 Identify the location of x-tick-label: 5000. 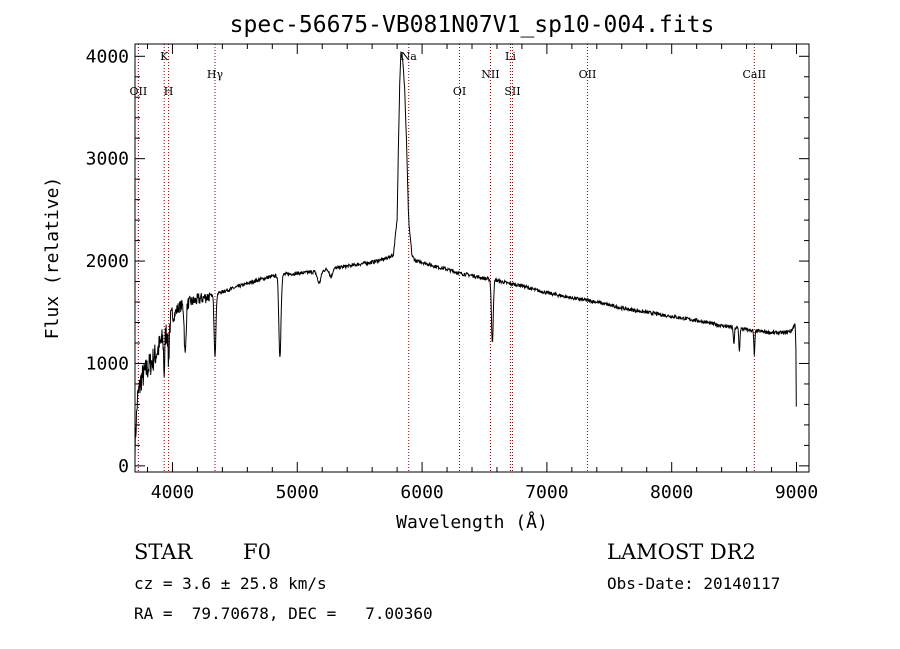
(297, 492).